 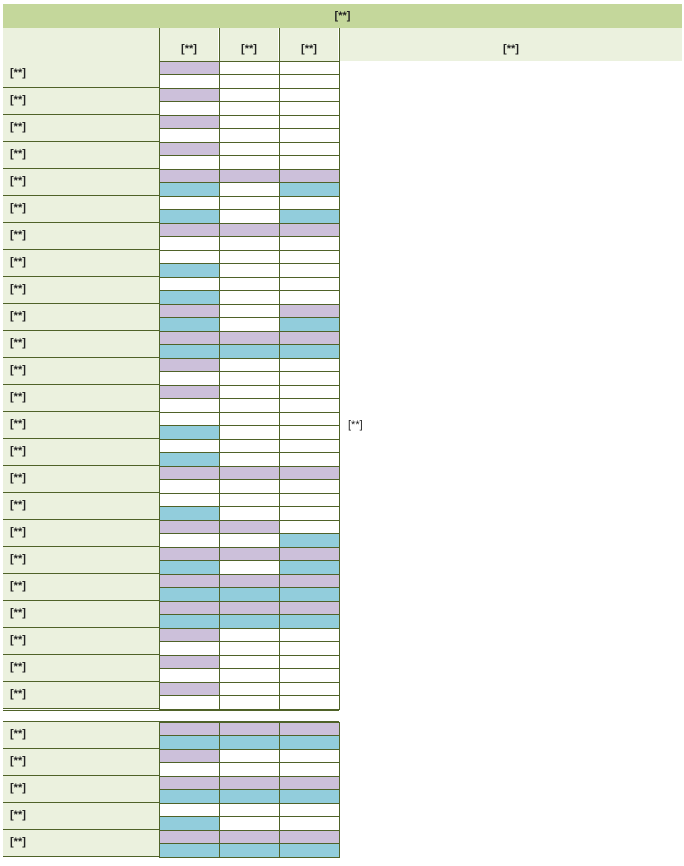 I want to click on sheet-title: [**], so click(x=342, y=16).